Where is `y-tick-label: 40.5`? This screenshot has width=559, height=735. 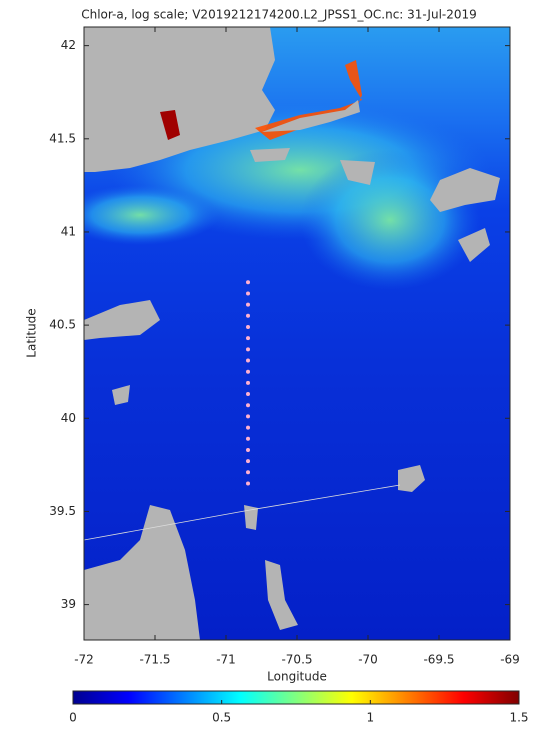
y-tick-label: 40.5 is located at coordinates (62, 325).